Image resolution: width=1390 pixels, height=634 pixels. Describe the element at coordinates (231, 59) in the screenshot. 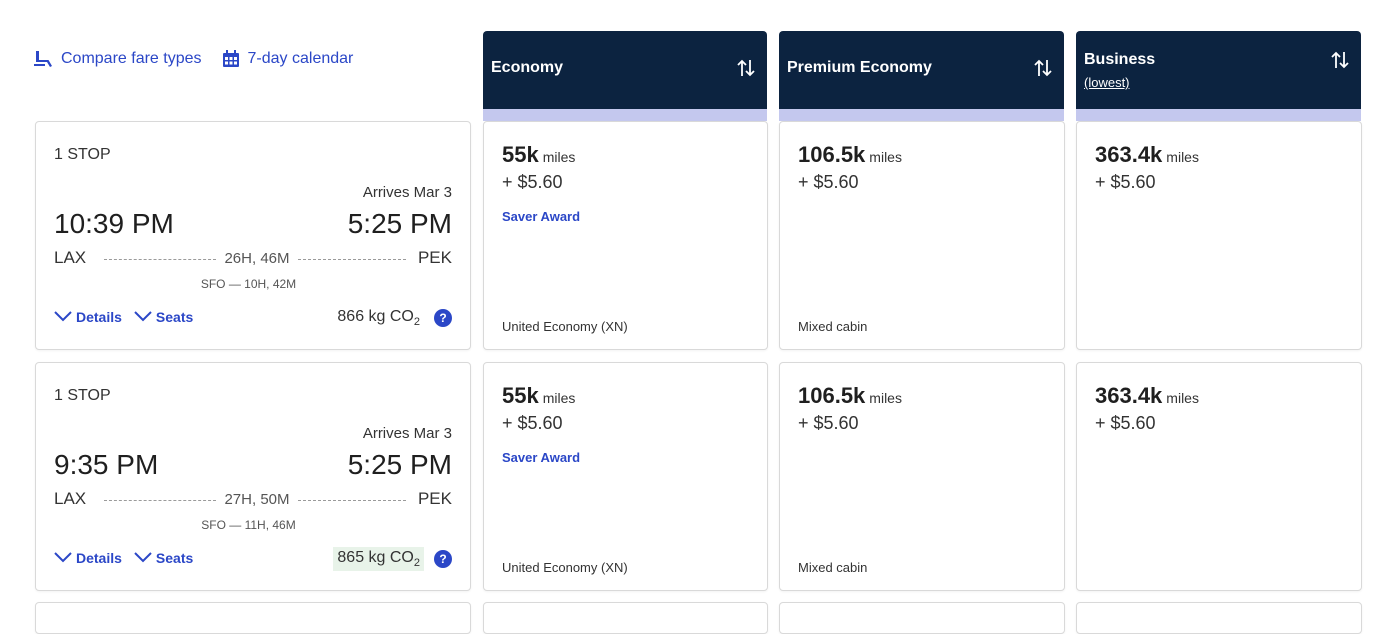

I see `calendar-icon` at that location.